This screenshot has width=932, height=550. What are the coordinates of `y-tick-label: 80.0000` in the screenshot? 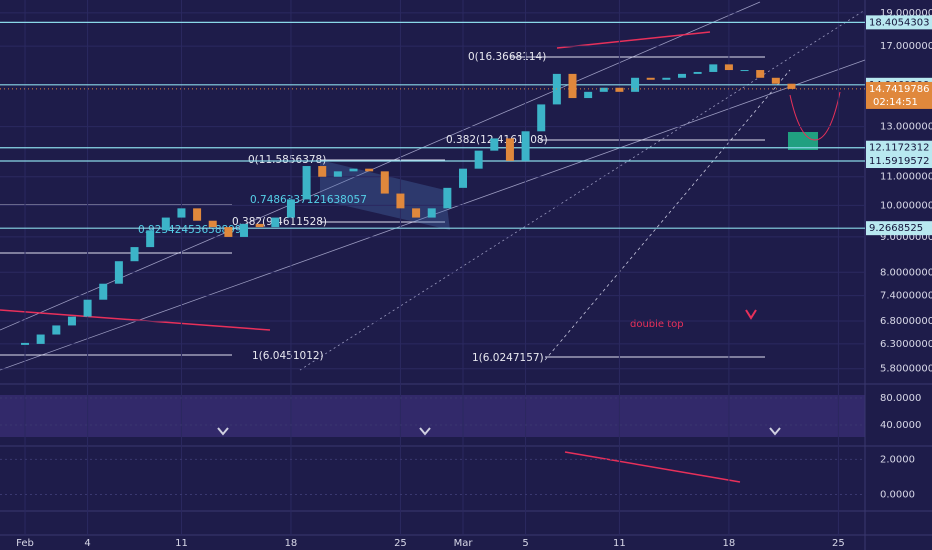 It's located at (900, 398).